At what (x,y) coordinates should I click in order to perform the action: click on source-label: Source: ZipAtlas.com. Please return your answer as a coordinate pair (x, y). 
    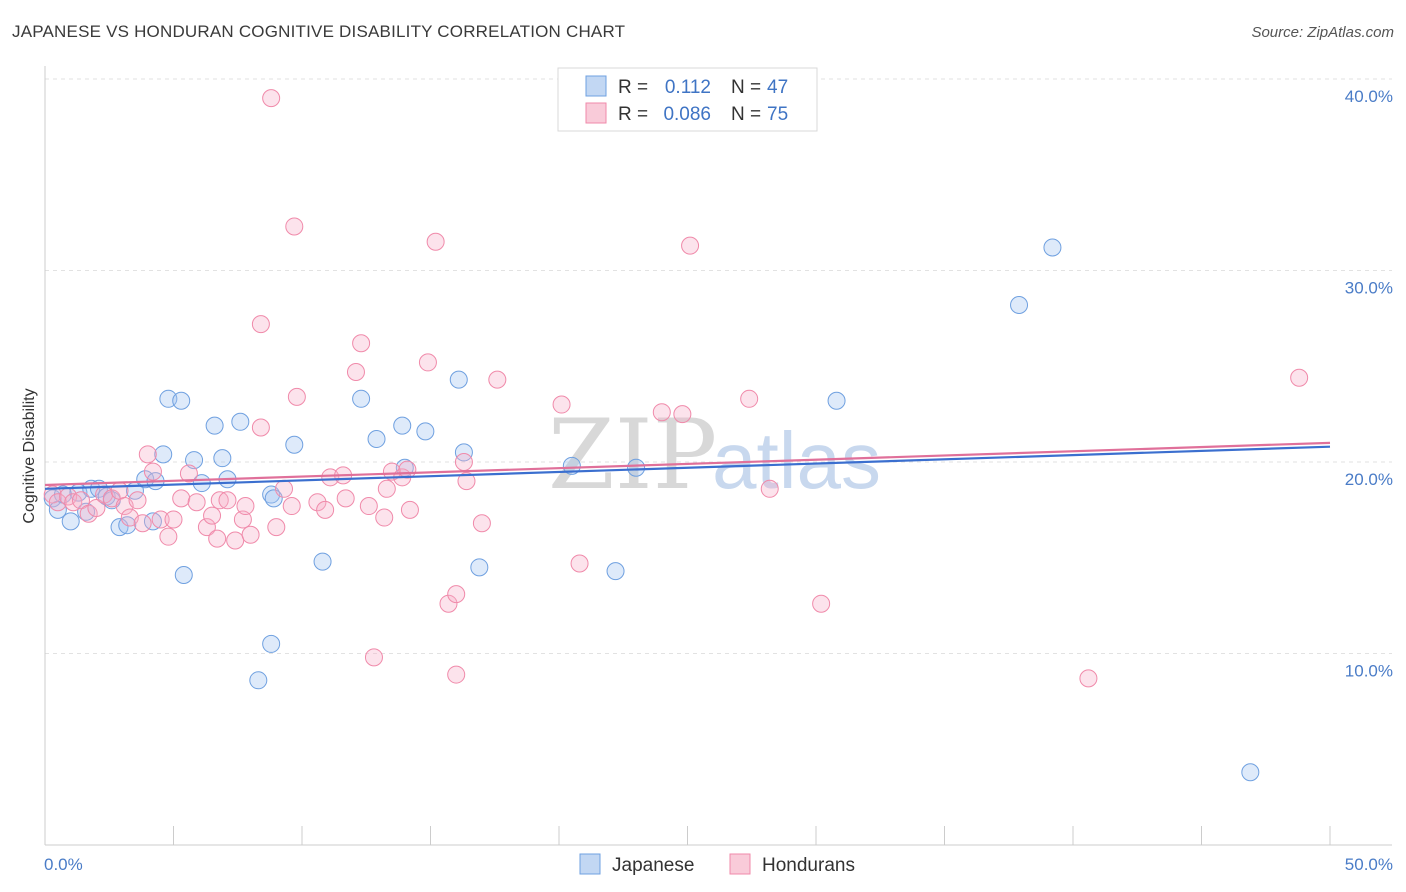
    Looking at the image, I should click on (1322, 32).